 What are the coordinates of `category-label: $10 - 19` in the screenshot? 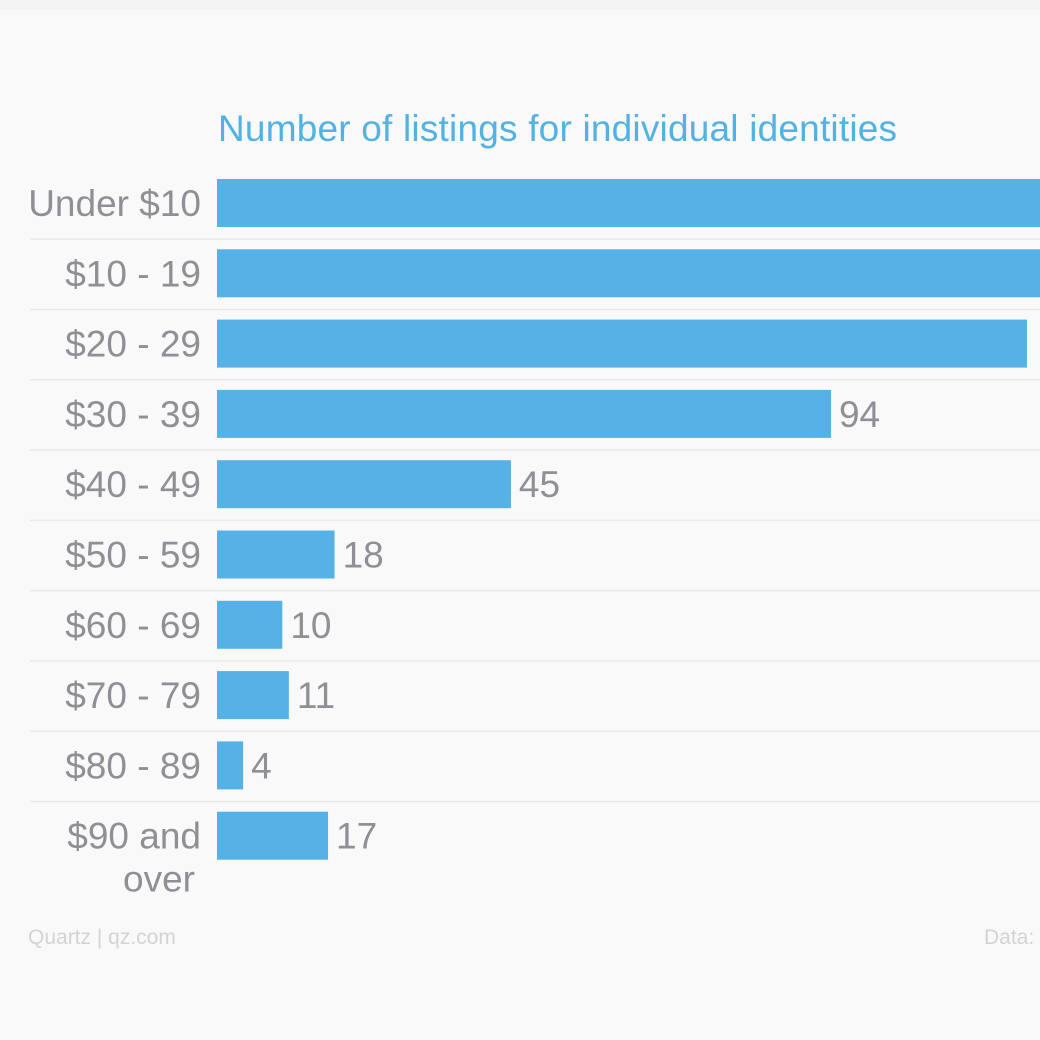 It's located at (133, 273).